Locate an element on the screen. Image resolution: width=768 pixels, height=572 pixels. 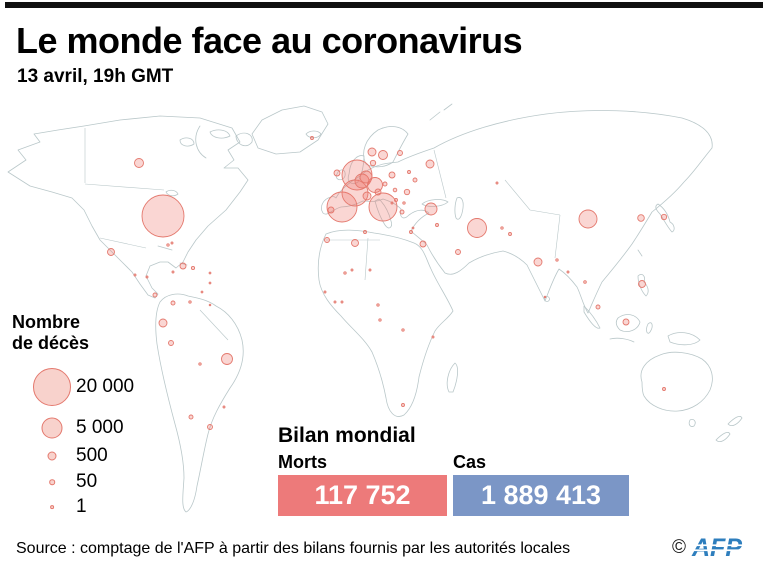
map-legend: Nombre de décès 20 000 5 000 500 50 1 is located at coordinates (102, 417).